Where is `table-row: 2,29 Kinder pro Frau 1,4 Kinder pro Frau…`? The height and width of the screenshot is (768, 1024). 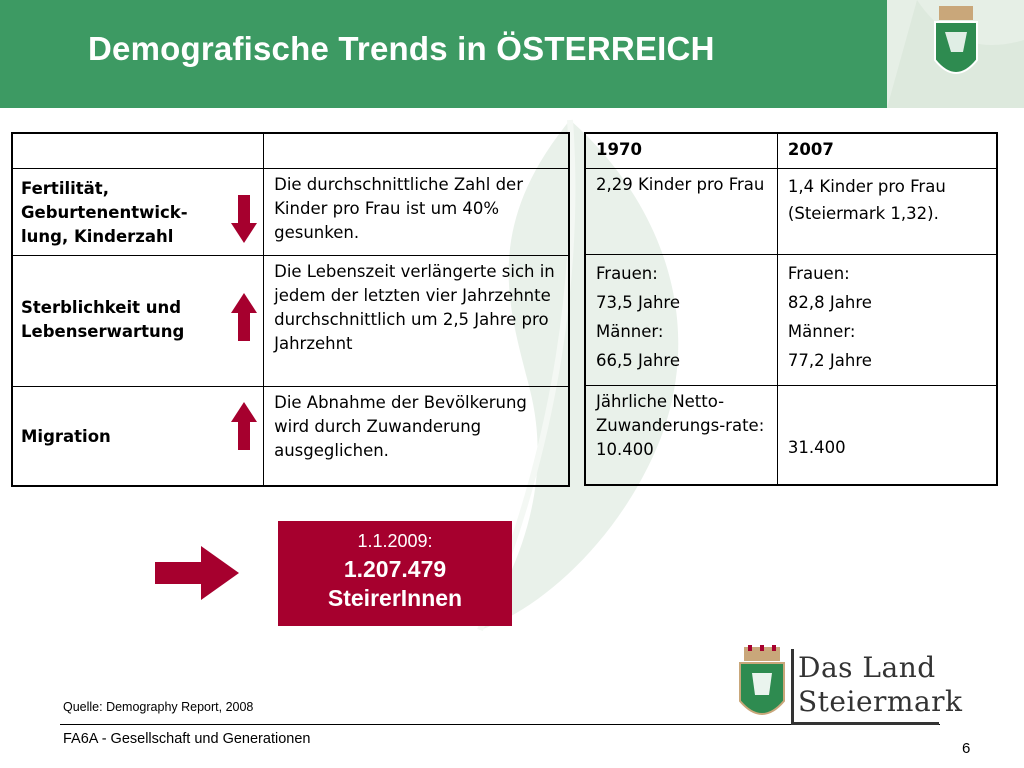 table-row: 2,29 Kinder pro Frau 1,4 Kinder pro Frau… is located at coordinates (791, 211).